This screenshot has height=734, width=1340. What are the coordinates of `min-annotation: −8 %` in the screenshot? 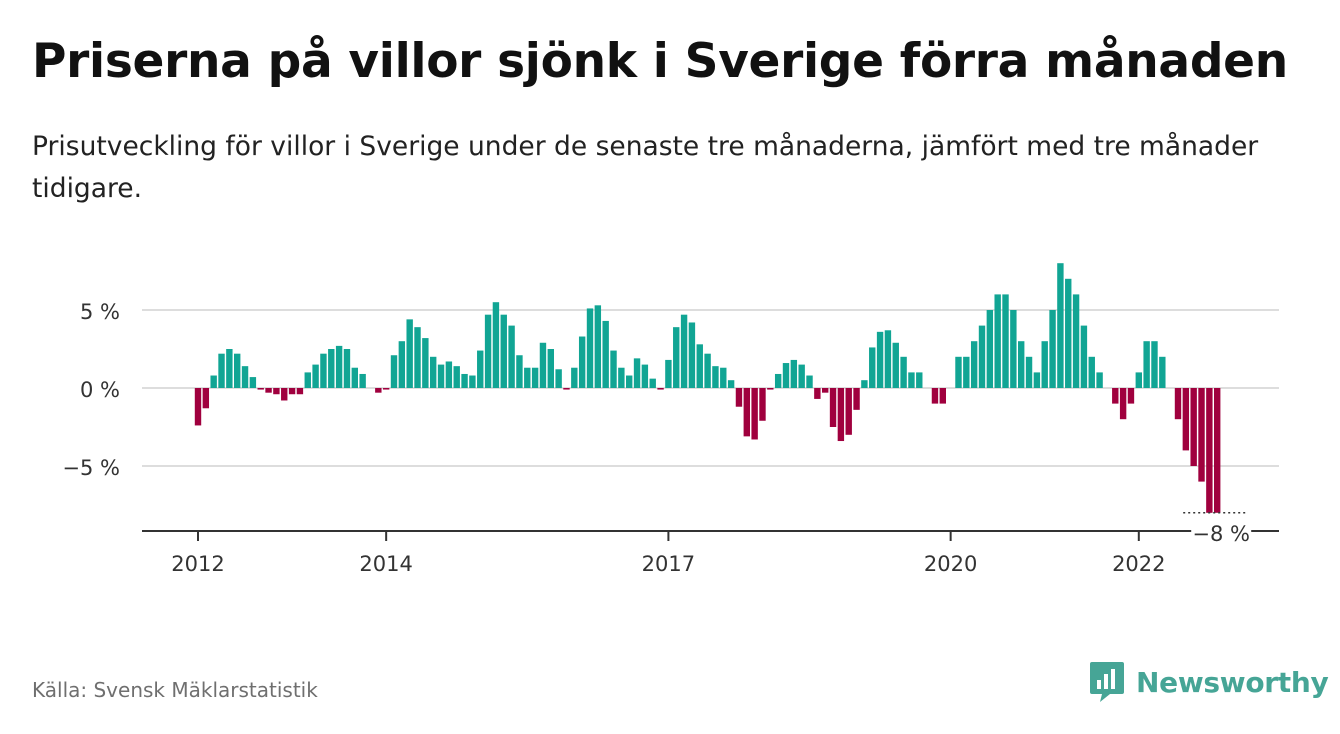 It's located at (1217, 529).